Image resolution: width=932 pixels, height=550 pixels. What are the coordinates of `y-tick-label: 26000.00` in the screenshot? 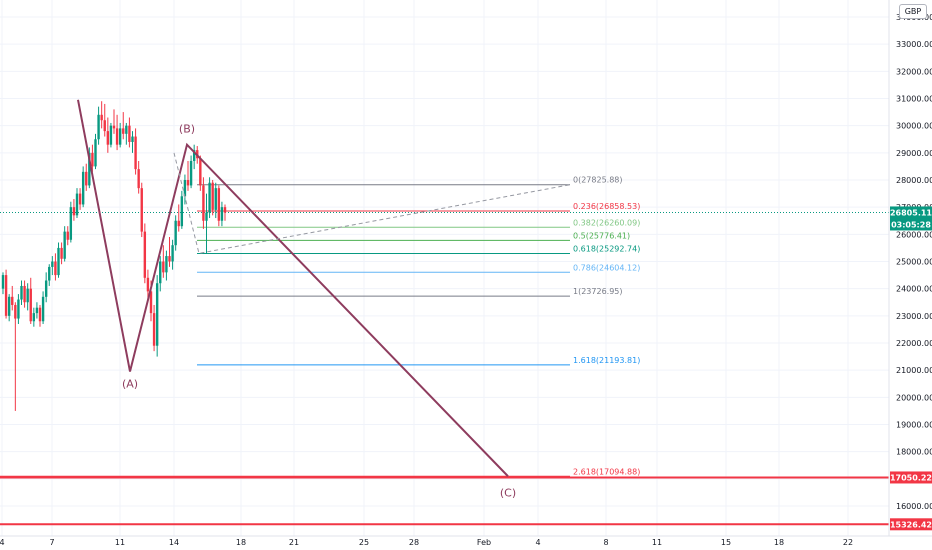 It's located at (914, 234).